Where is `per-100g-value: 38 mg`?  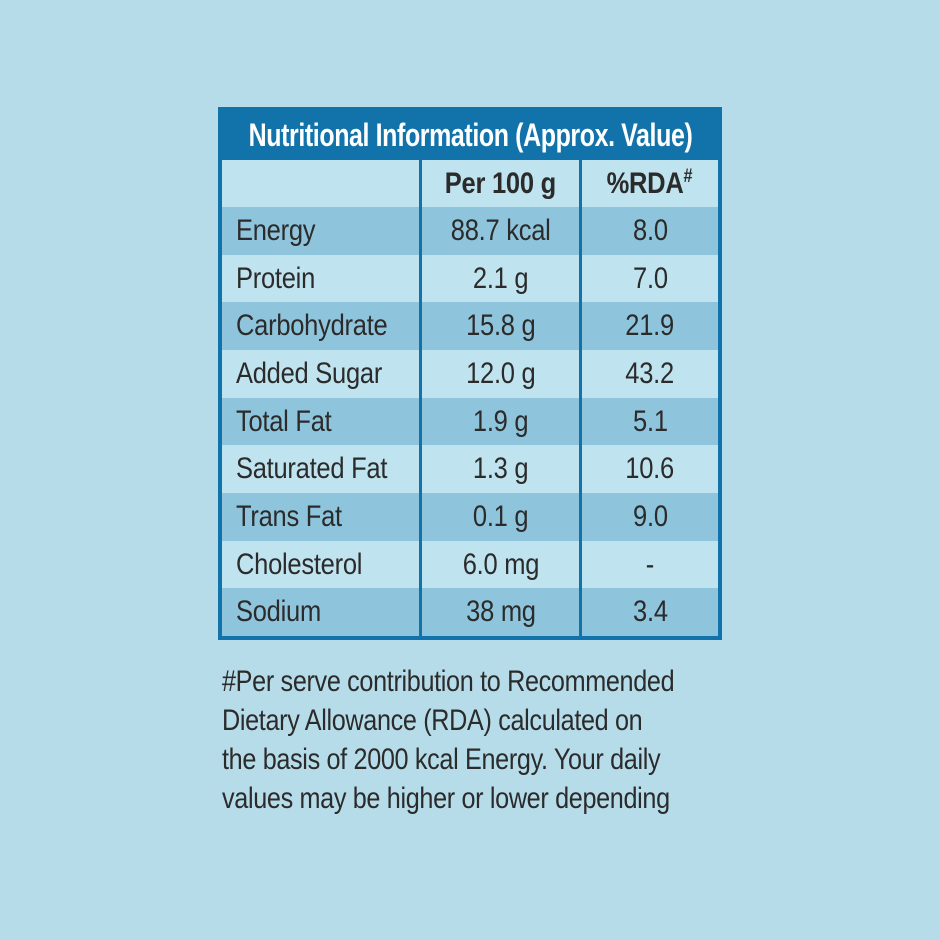
per-100g-value: 38 mg is located at coordinates (500, 612).